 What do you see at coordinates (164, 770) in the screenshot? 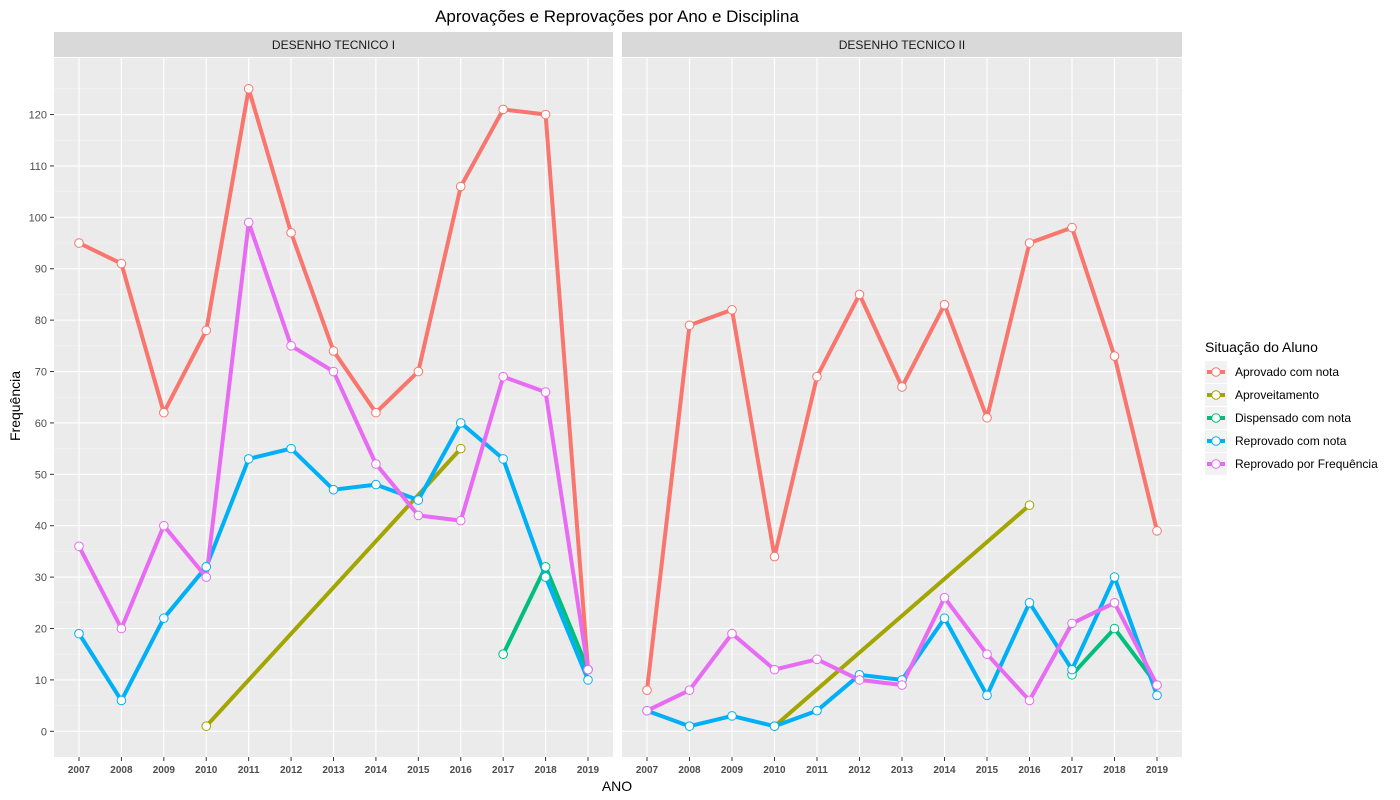
I see `x-tick-label: 2009` at bounding box center [164, 770].